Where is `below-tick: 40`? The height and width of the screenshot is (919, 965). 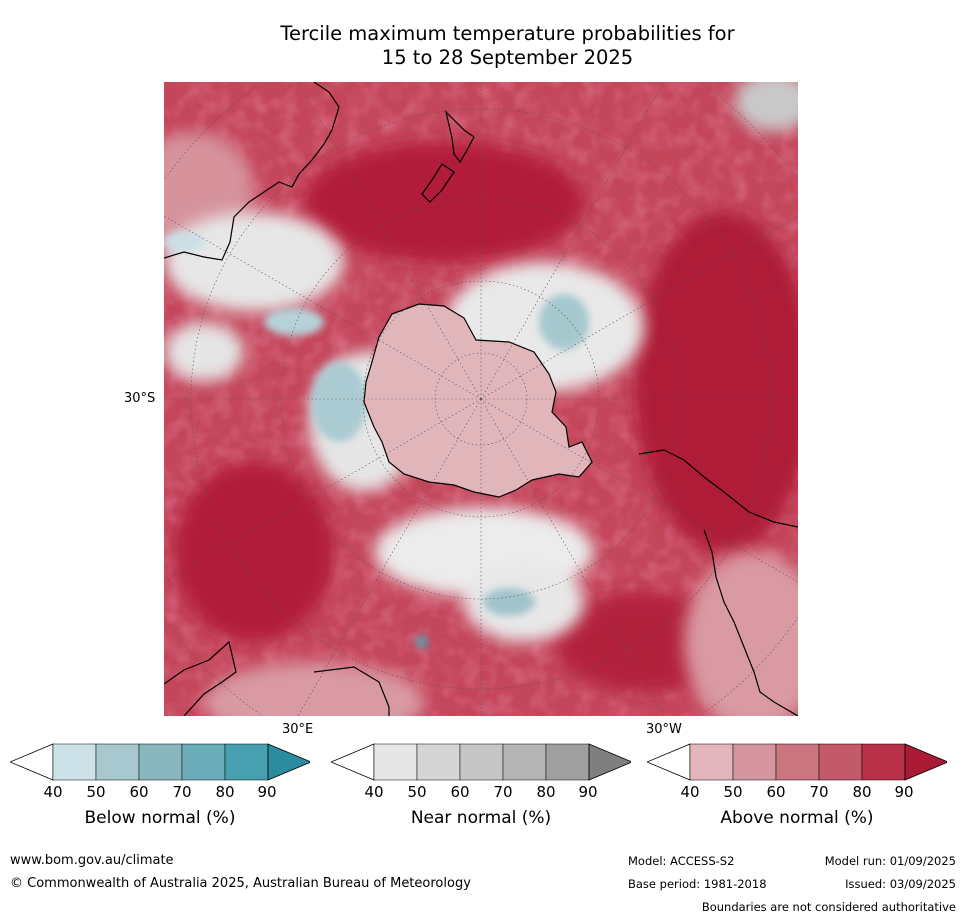
below-tick: 40 is located at coordinates (53, 792).